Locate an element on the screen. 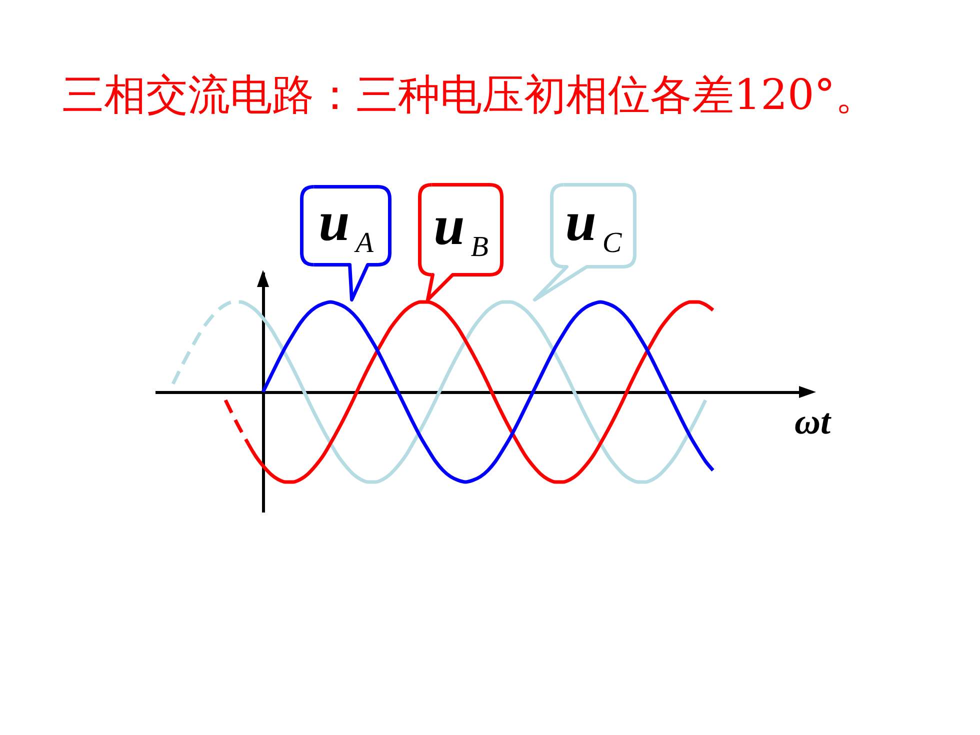 This screenshot has height=735, width=980. chart-title: 三相交流电路：三种电压初相位各差120°。 is located at coordinates (470, 94).